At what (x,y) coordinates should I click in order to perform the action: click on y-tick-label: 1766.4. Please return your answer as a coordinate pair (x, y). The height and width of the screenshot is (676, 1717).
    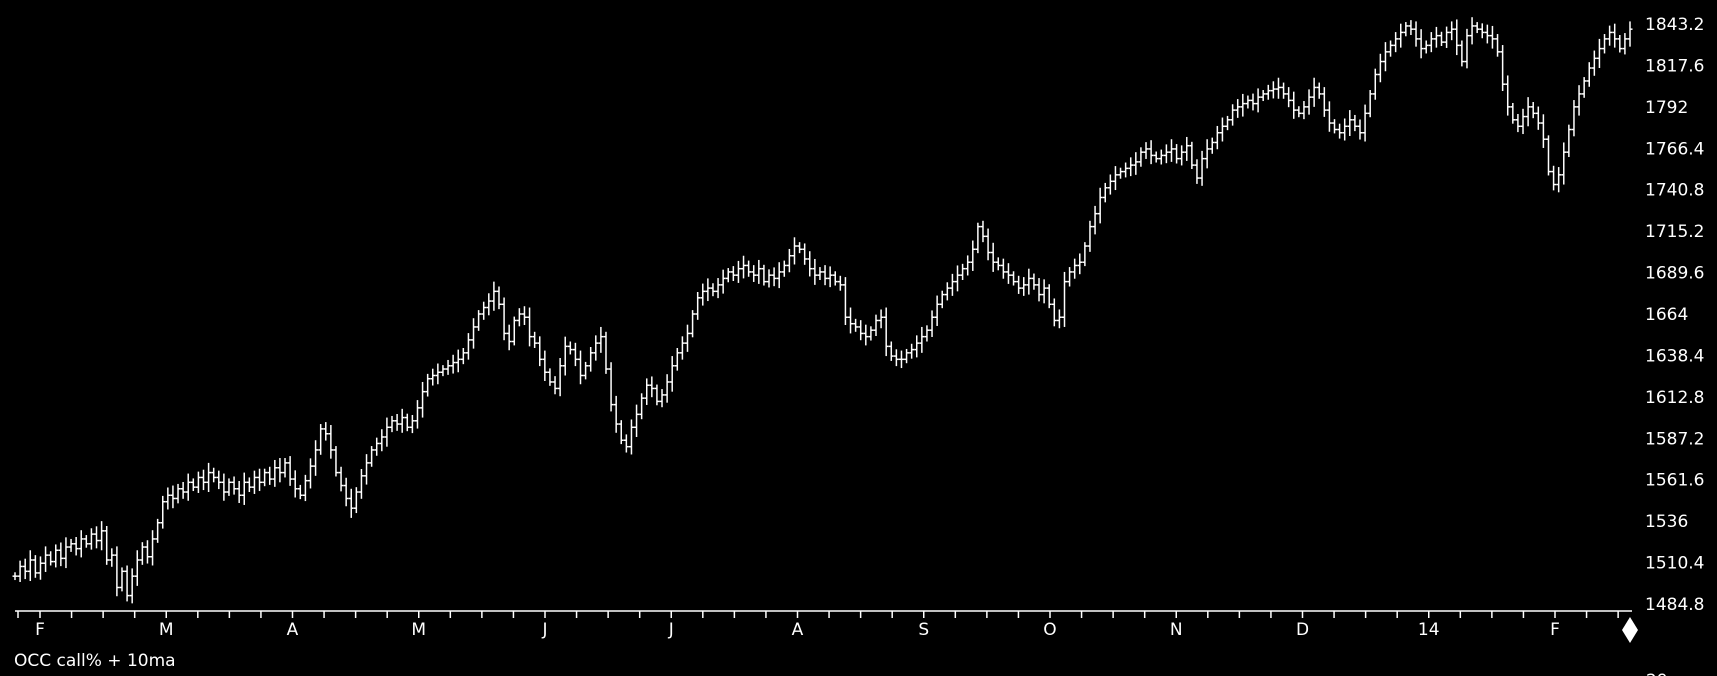
    Looking at the image, I should click on (1674, 149).